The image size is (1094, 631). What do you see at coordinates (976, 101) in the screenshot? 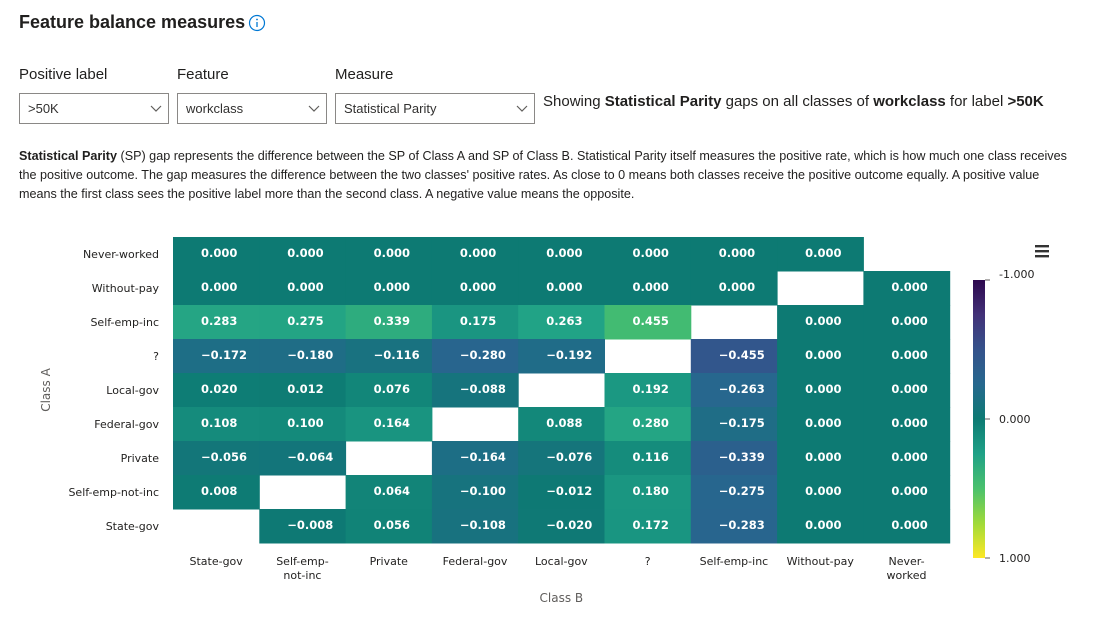
I see `showing-middle2: for label` at bounding box center [976, 101].